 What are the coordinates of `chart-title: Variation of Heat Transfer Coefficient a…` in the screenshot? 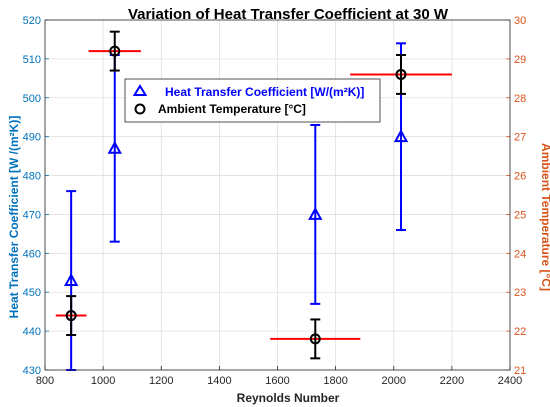 It's located at (288, 14).